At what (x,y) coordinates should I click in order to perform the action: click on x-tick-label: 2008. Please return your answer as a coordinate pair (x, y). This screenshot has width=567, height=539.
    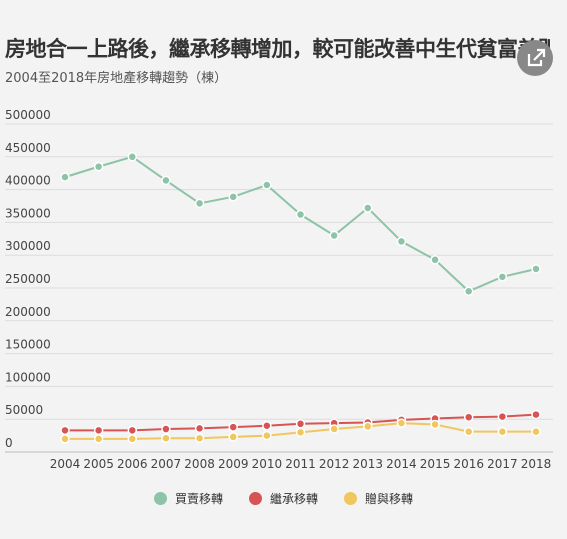
    Looking at the image, I should click on (199, 464).